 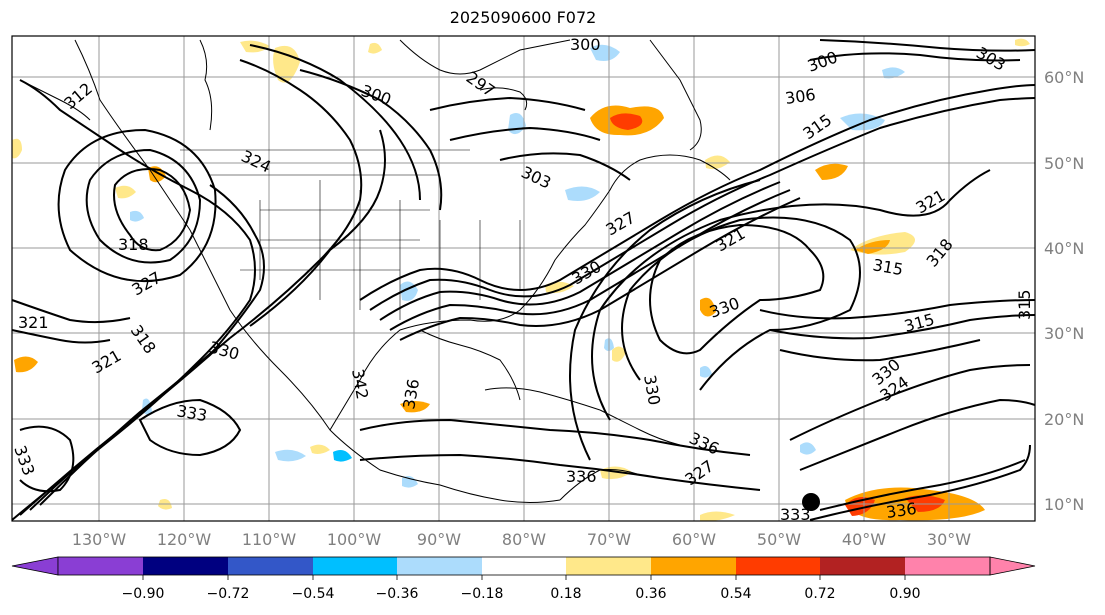 What do you see at coordinates (1012, 566) in the screenshot?
I see `colorbar-extend-high` at bounding box center [1012, 566].